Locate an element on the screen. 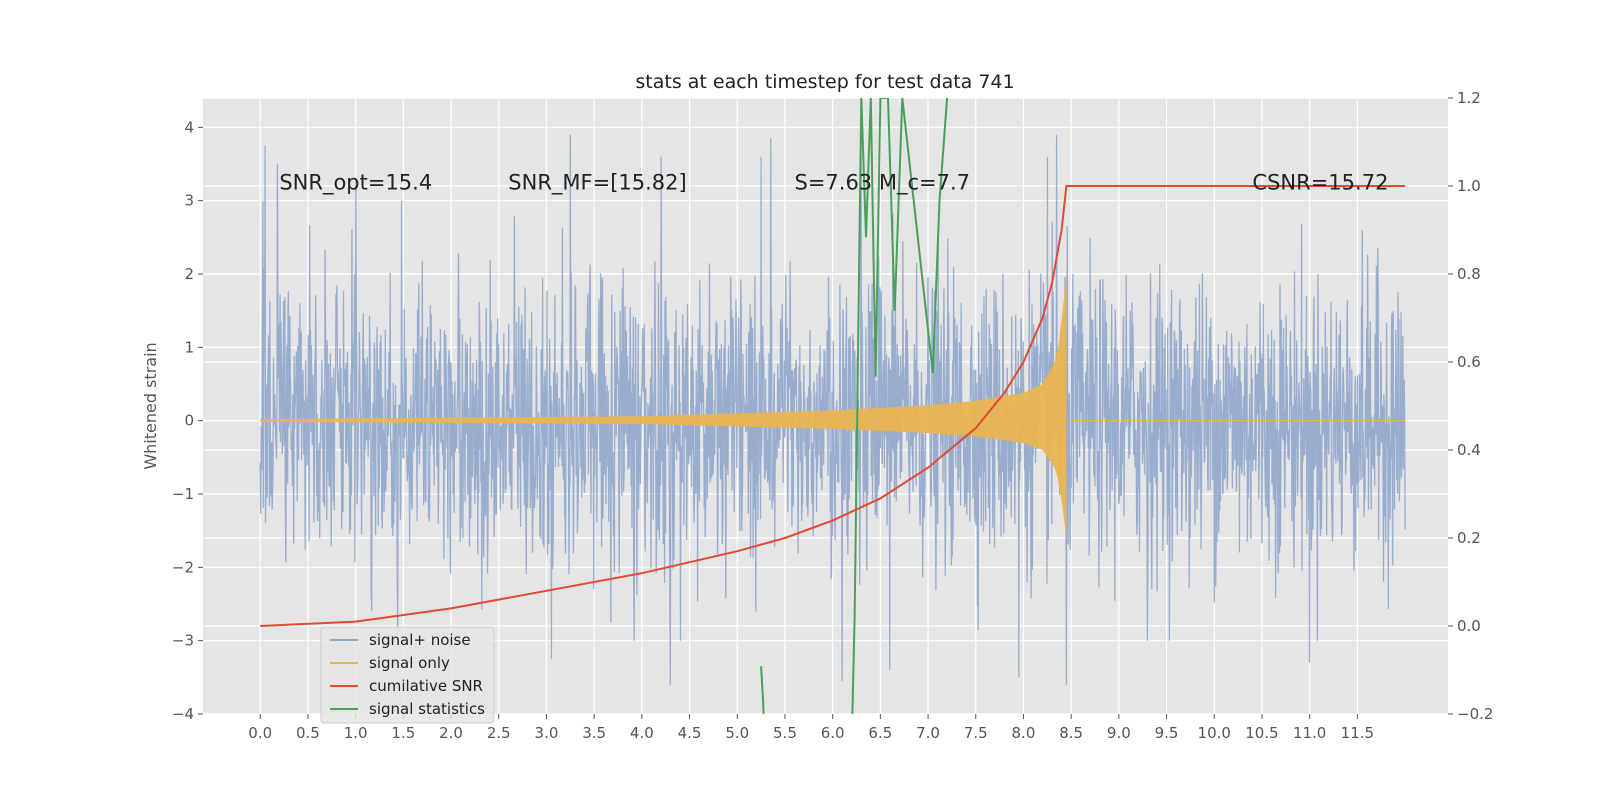  y-tick-label-7: 3 is located at coordinates (189, 201).